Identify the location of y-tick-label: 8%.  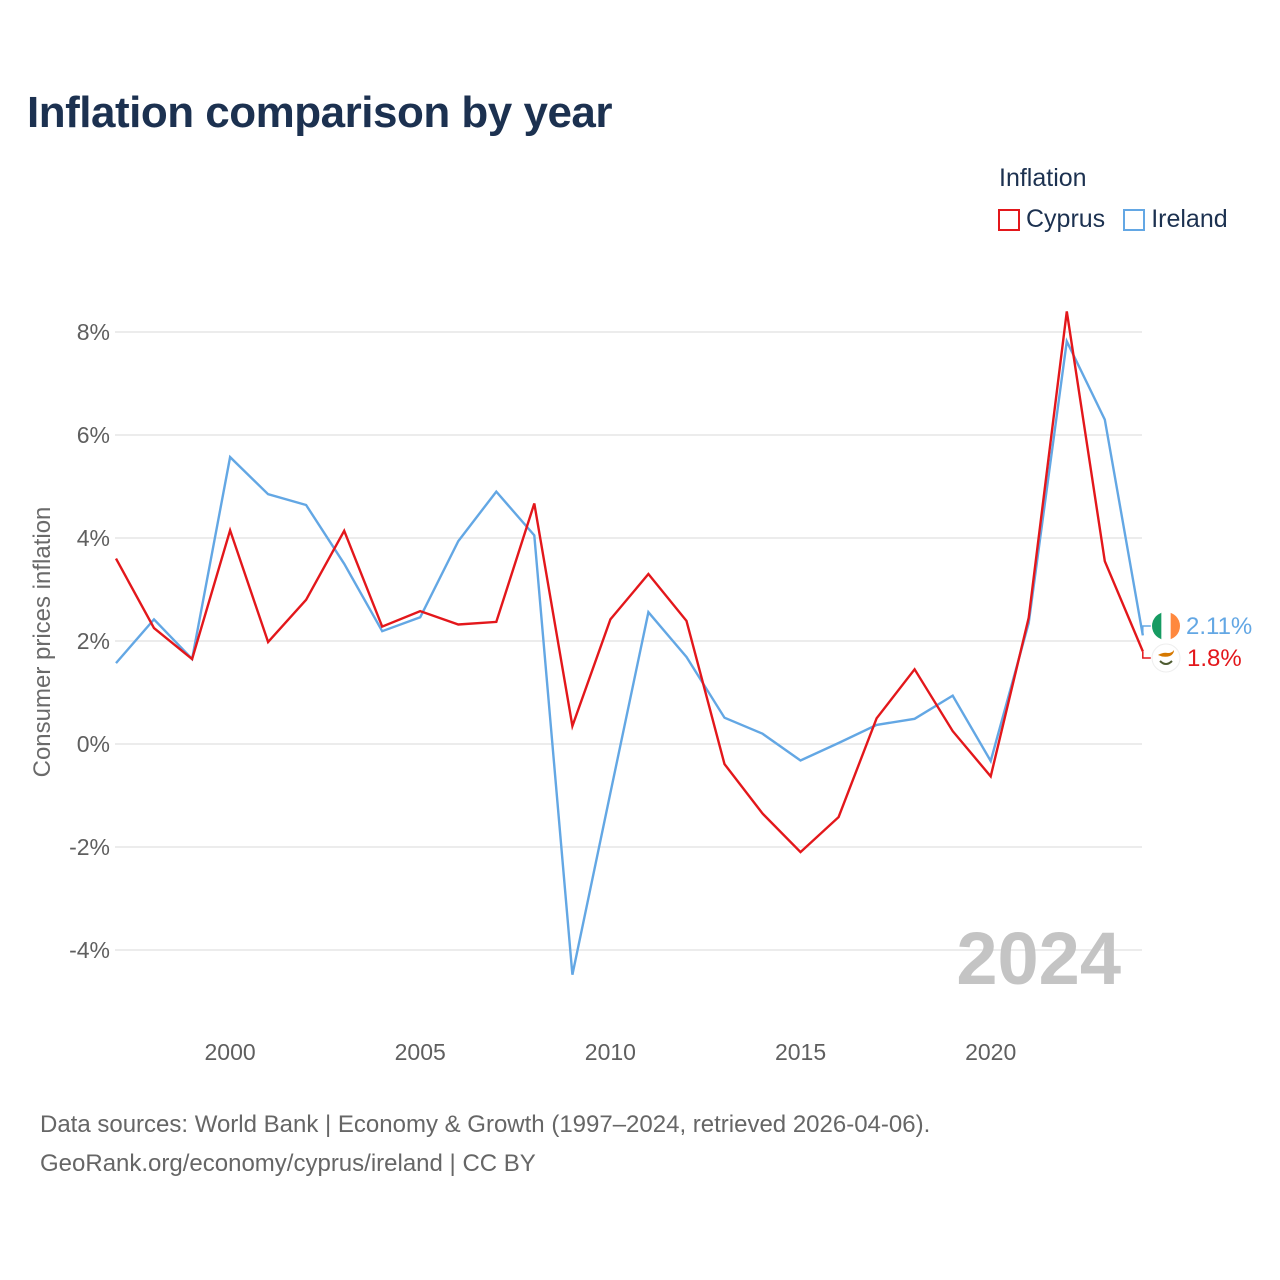
(93, 332).